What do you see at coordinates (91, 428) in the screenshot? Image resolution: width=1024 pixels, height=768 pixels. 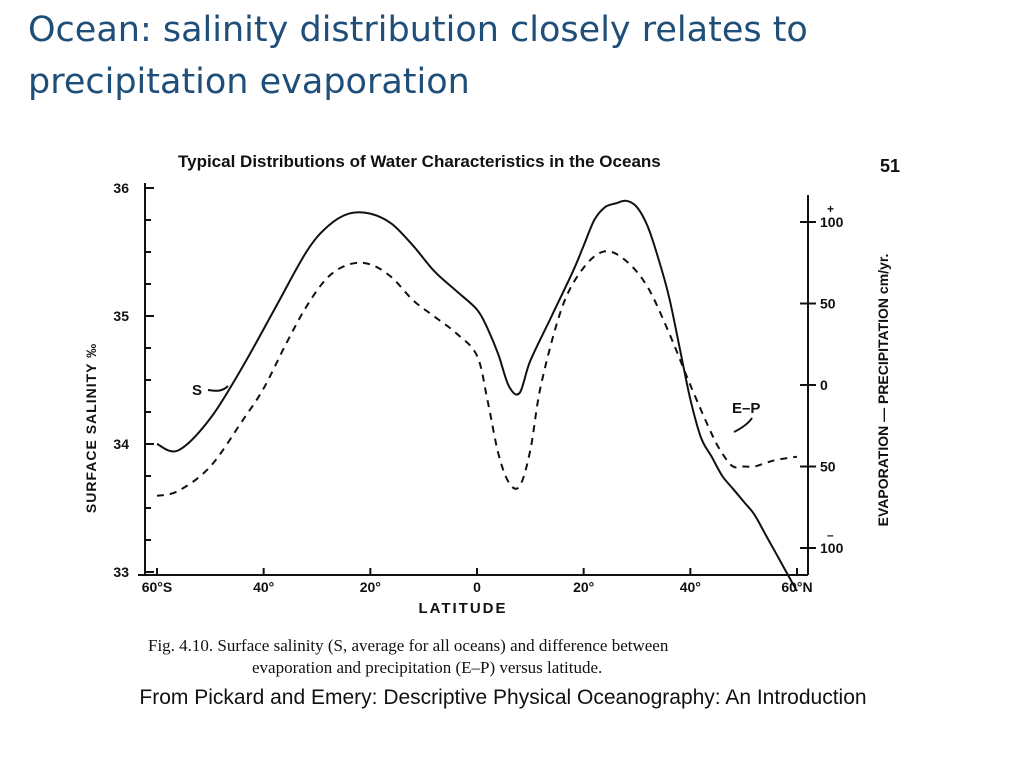 I see `left-axis-label: SURFACE SALINITY ‰` at bounding box center [91, 428].